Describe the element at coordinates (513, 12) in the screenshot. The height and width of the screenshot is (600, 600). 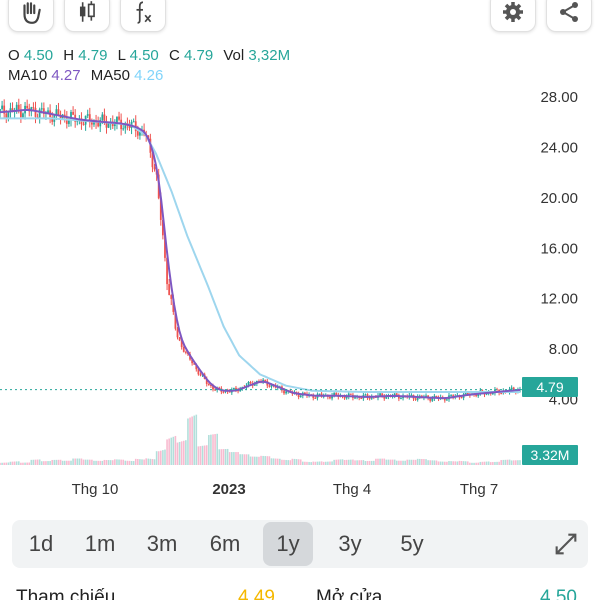
I see `gear-icon` at that location.